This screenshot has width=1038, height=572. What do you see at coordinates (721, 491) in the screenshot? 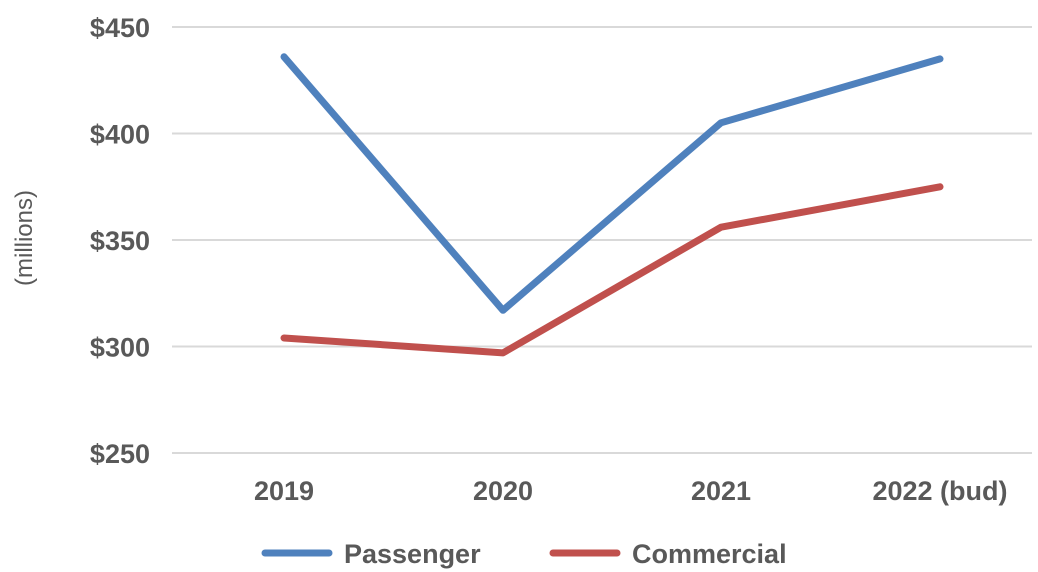
I see `x-tick-label: 2021` at bounding box center [721, 491].